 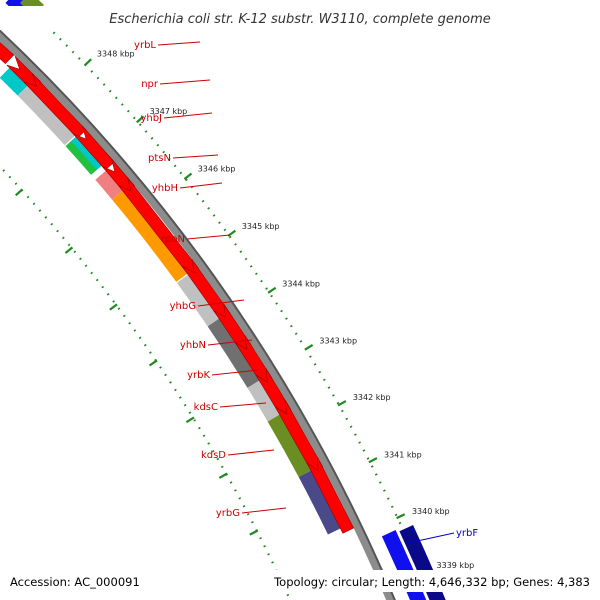 What do you see at coordinates (173, 239) in the screenshot?
I see `gene-label: rpoN` at bounding box center [173, 239].